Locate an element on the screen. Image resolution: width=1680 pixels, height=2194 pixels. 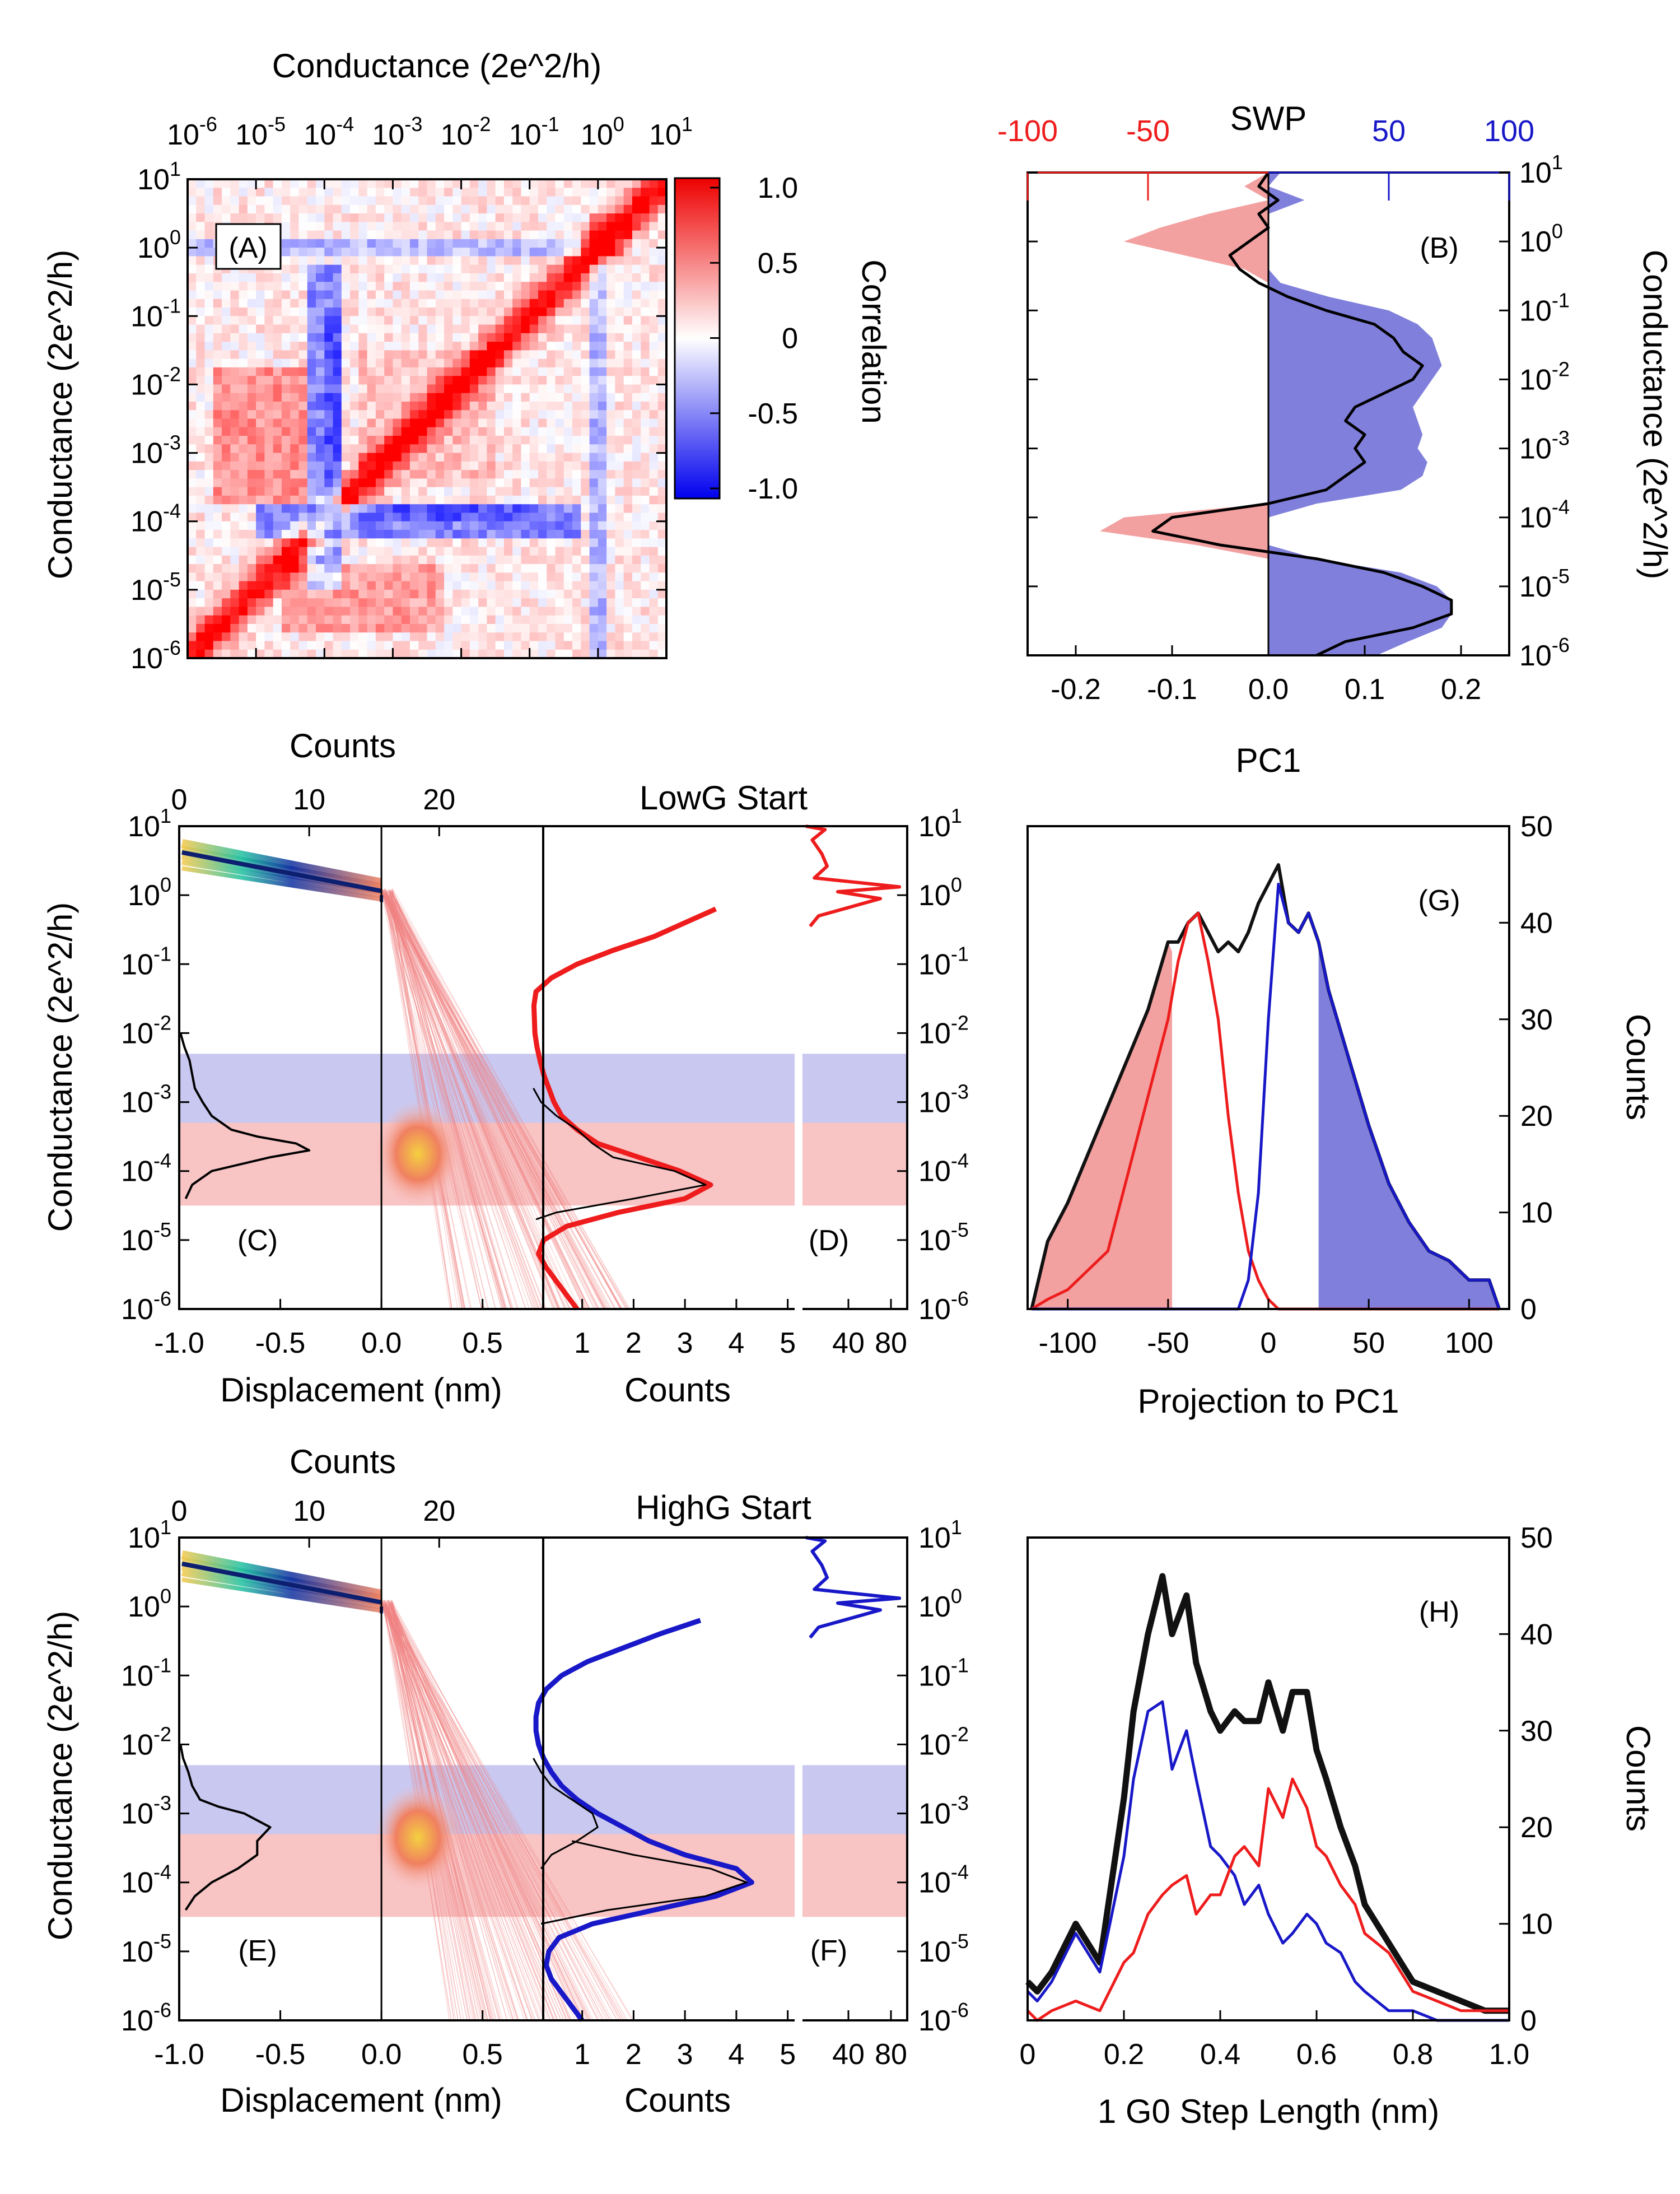
panel-g-ylabel: Counts is located at coordinates (1639, 1067).